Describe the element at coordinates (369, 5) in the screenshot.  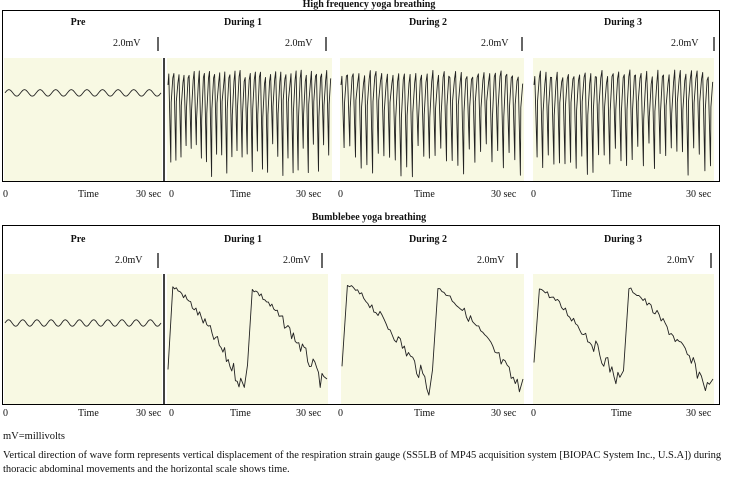
I see `chart-title-high-frequency: High frequency yoga breathing` at that location.